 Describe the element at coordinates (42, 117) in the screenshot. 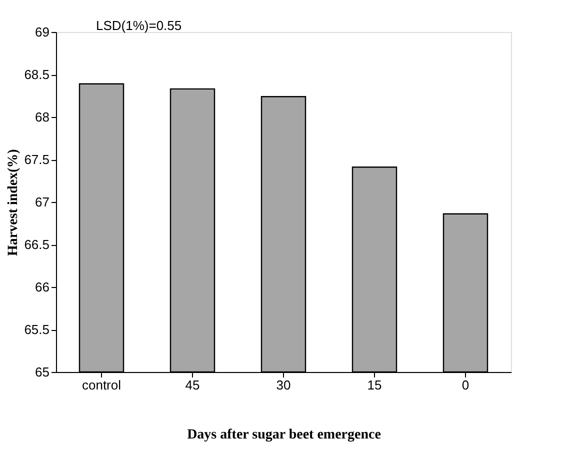

I see `y-tick-label: 68` at that location.